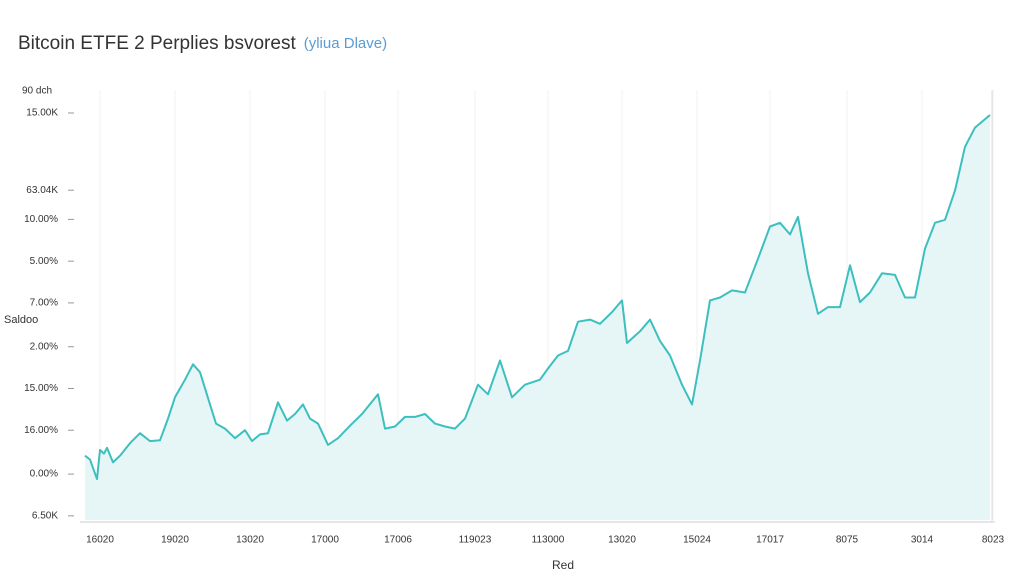 This screenshot has height=581, width=1024. I want to click on y-tick-label: 15.00%, so click(41, 388).